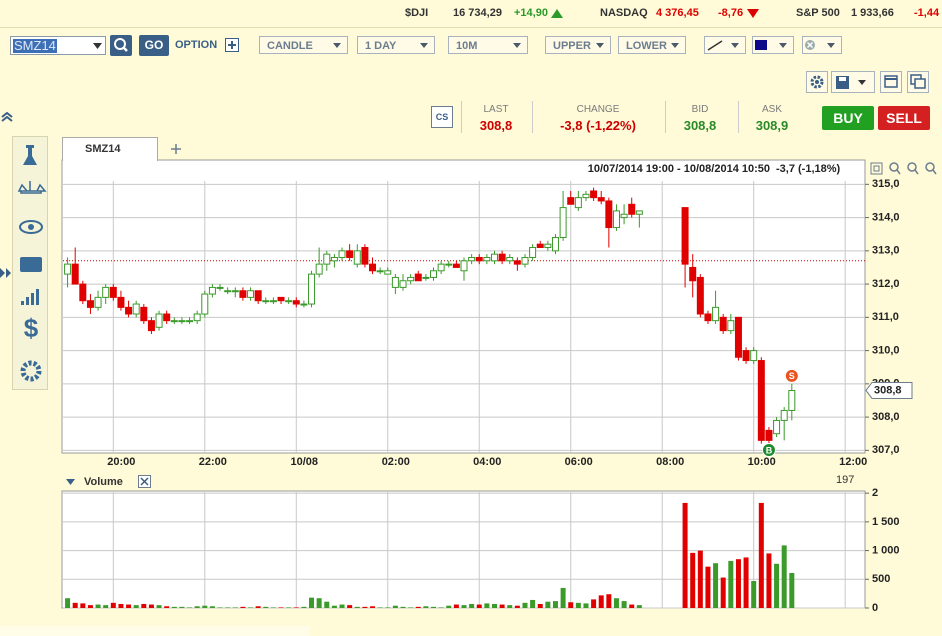  Describe the element at coordinates (496, 125) in the screenshot. I see `last-value: 308,8` at that location.